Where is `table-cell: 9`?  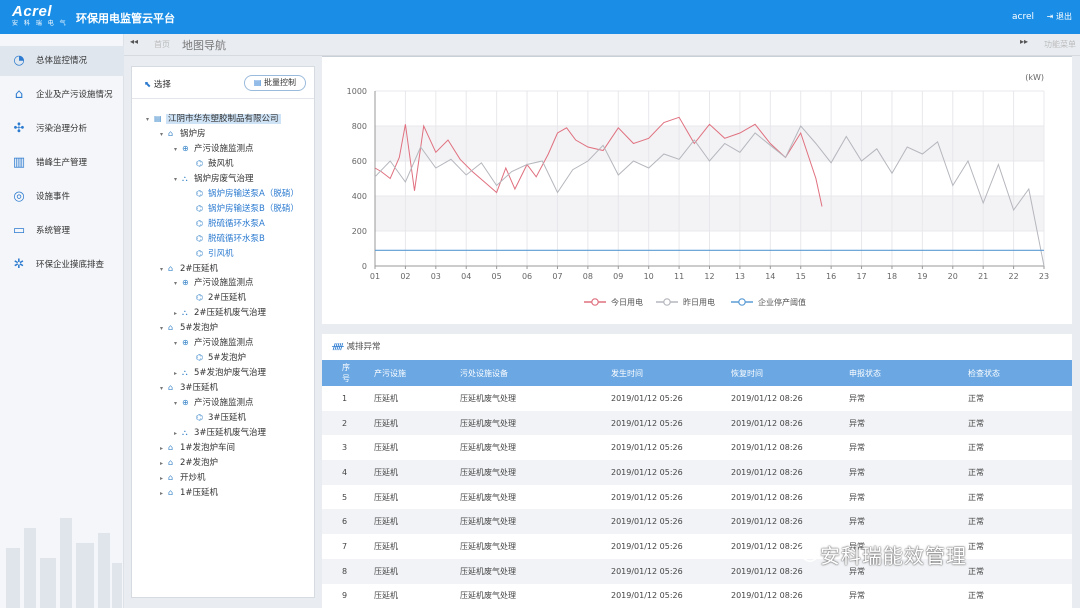 table-cell: 9 is located at coordinates (345, 596).